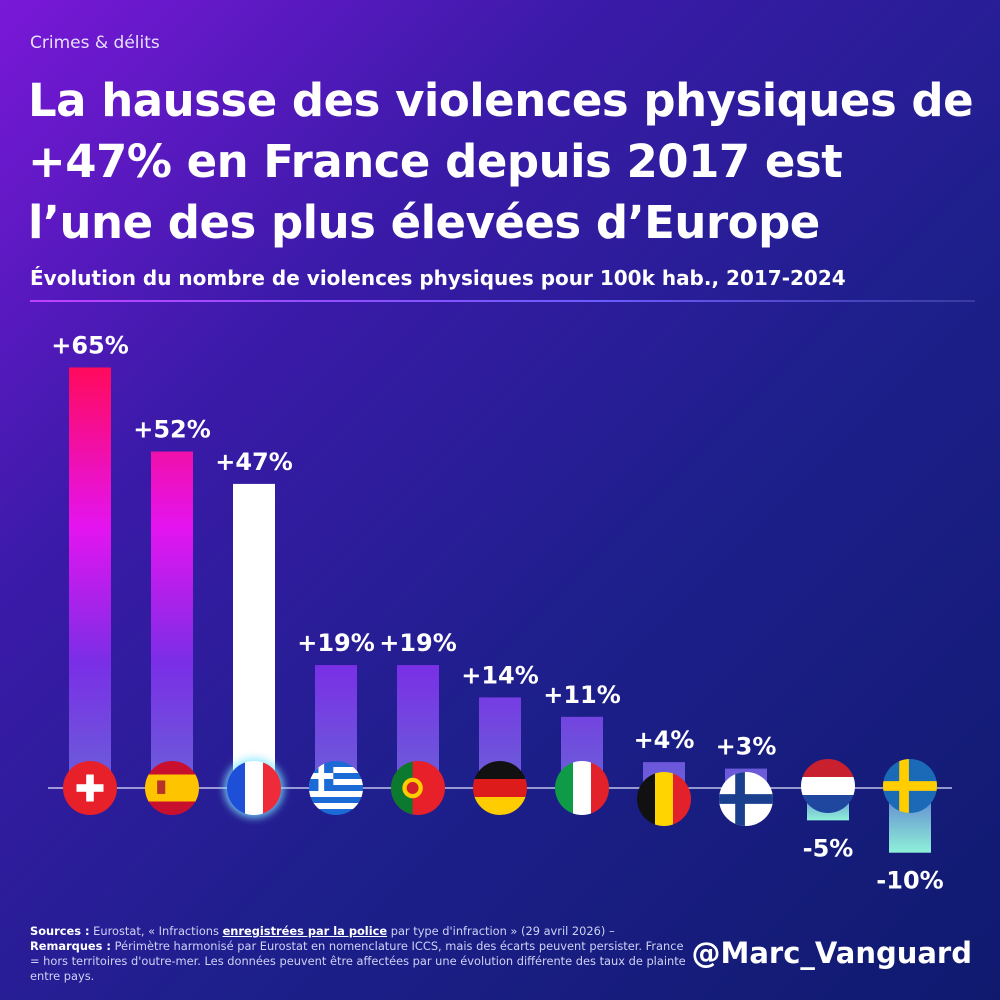 The width and height of the screenshot is (1000, 1000). What do you see at coordinates (172, 619) in the screenshot?
I see `bar-espagne` at bounding box center [172, 619].